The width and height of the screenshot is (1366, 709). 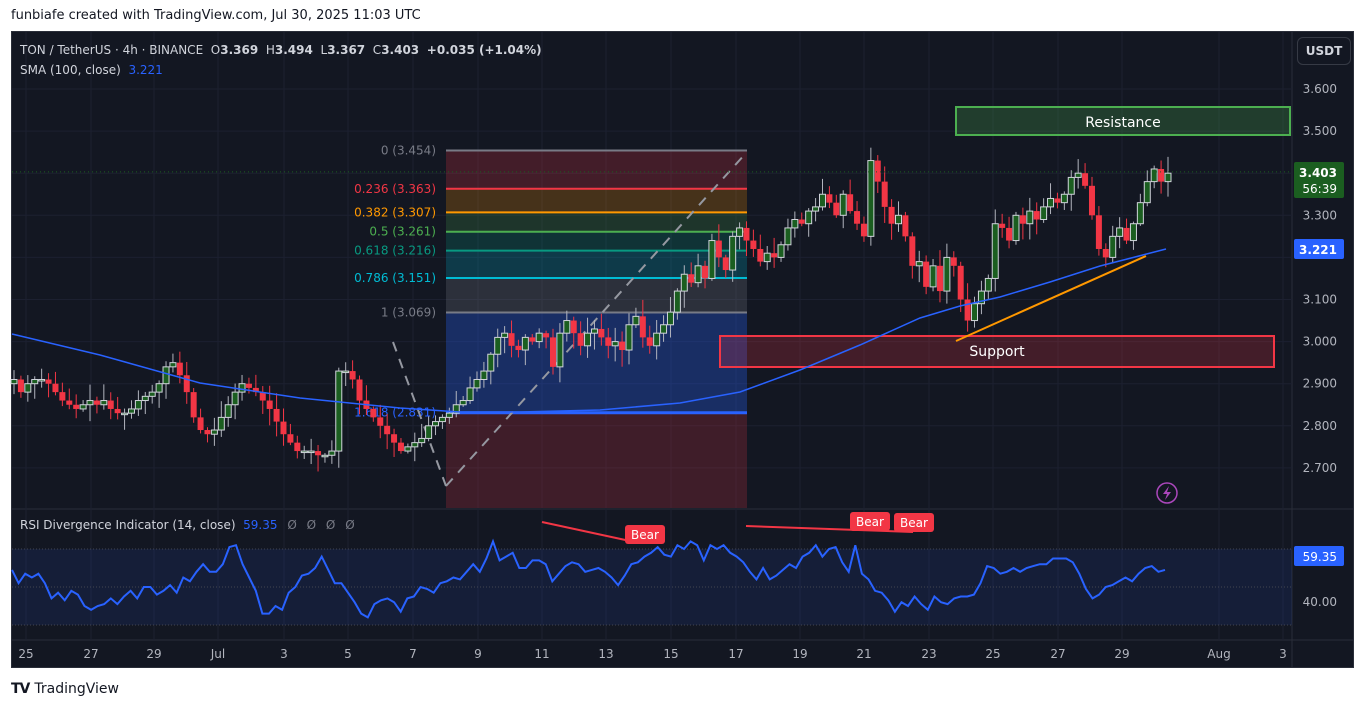 I want to click on symbol-name: TON / TetherUS · 4h · BINANCE, so click(x=112, y=50).